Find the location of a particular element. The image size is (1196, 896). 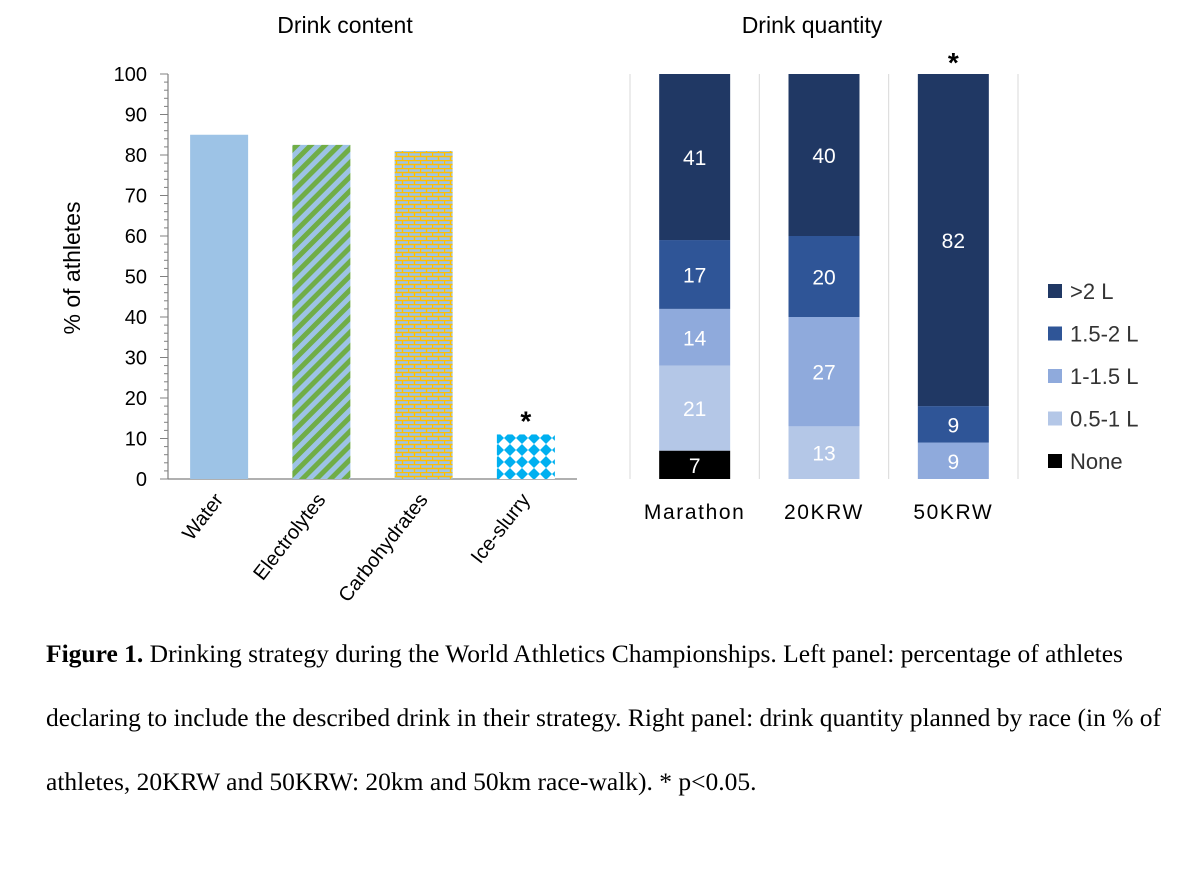

left-y-tick-label: 50 is located at coordinates (136, 278).